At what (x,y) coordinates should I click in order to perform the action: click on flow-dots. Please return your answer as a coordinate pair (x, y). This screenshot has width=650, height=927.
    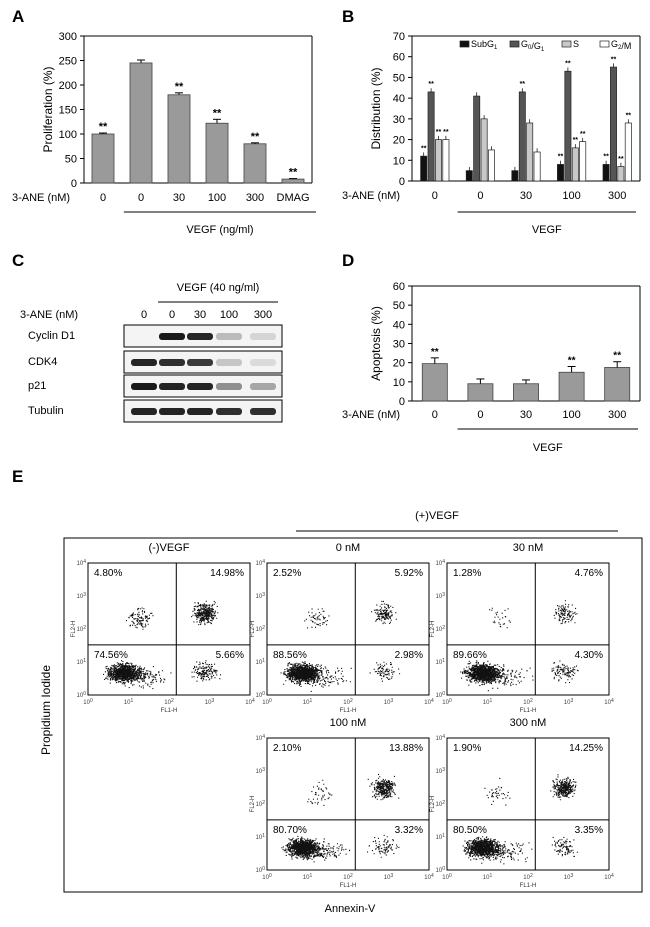
    Looking at the image, I should click on (520, 819).